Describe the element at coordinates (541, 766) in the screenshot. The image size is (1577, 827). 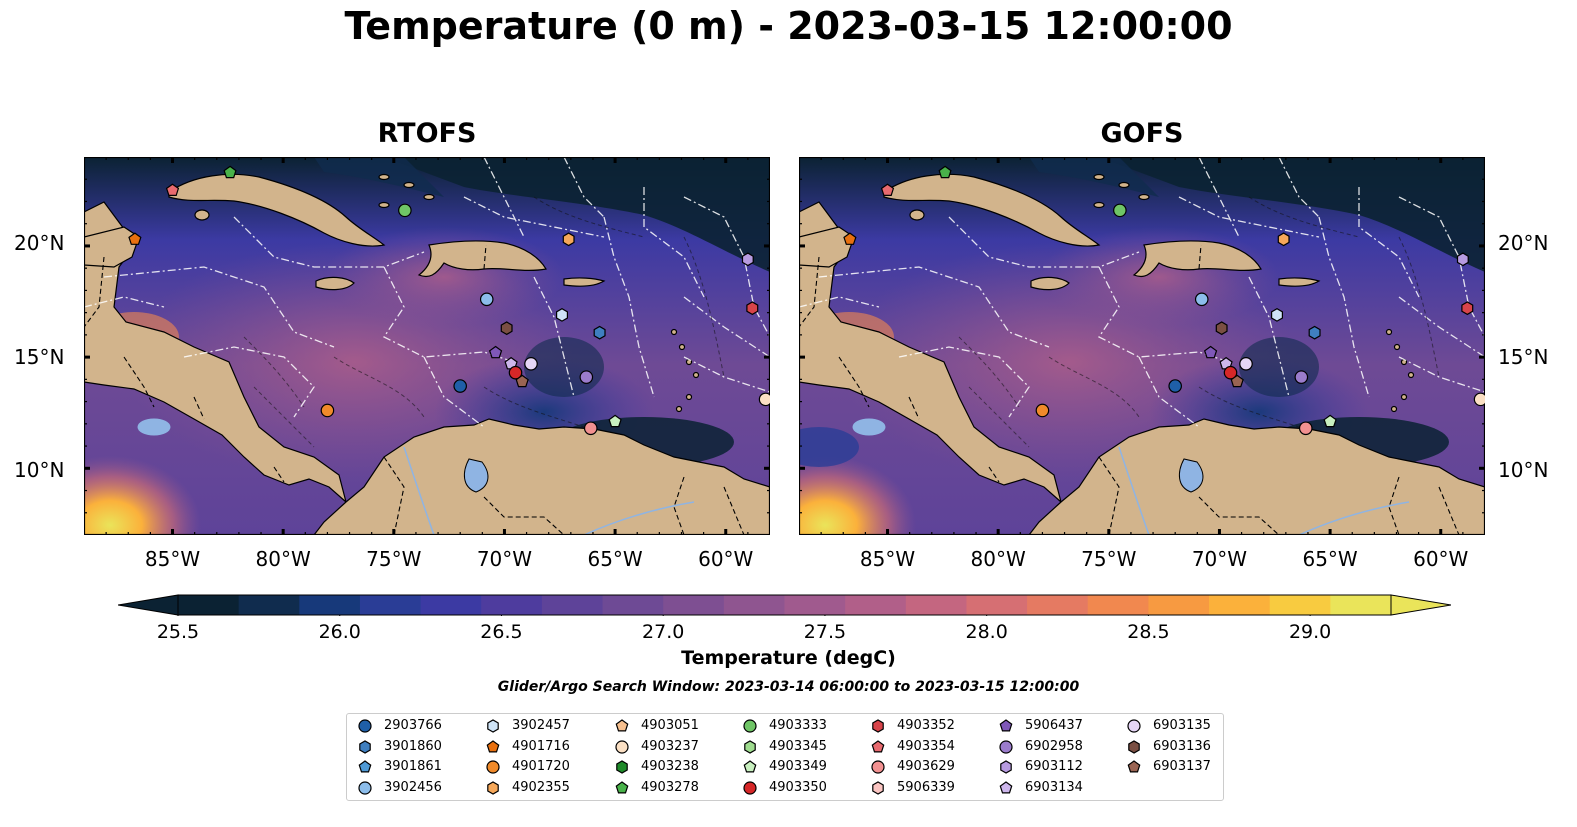
I see `legend-label: 4901720` at that location.